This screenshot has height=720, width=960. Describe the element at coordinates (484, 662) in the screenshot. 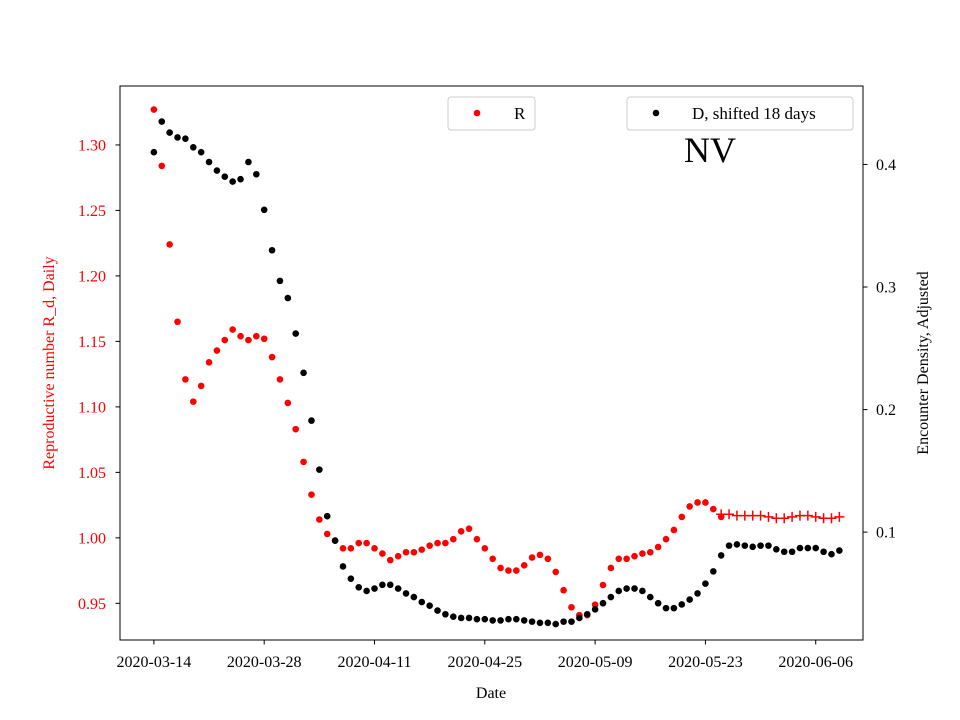

I see `x-tick-label: 2020-04-25` at that location.